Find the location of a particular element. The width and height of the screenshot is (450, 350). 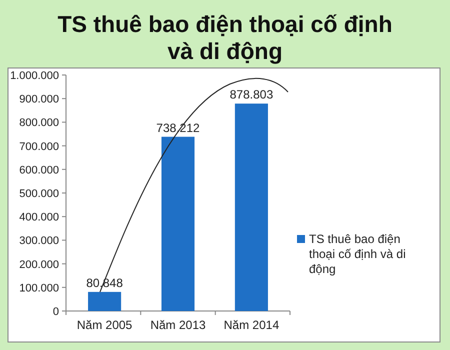

y-tick-label: 300.000 is located at coordinates (39, 241).